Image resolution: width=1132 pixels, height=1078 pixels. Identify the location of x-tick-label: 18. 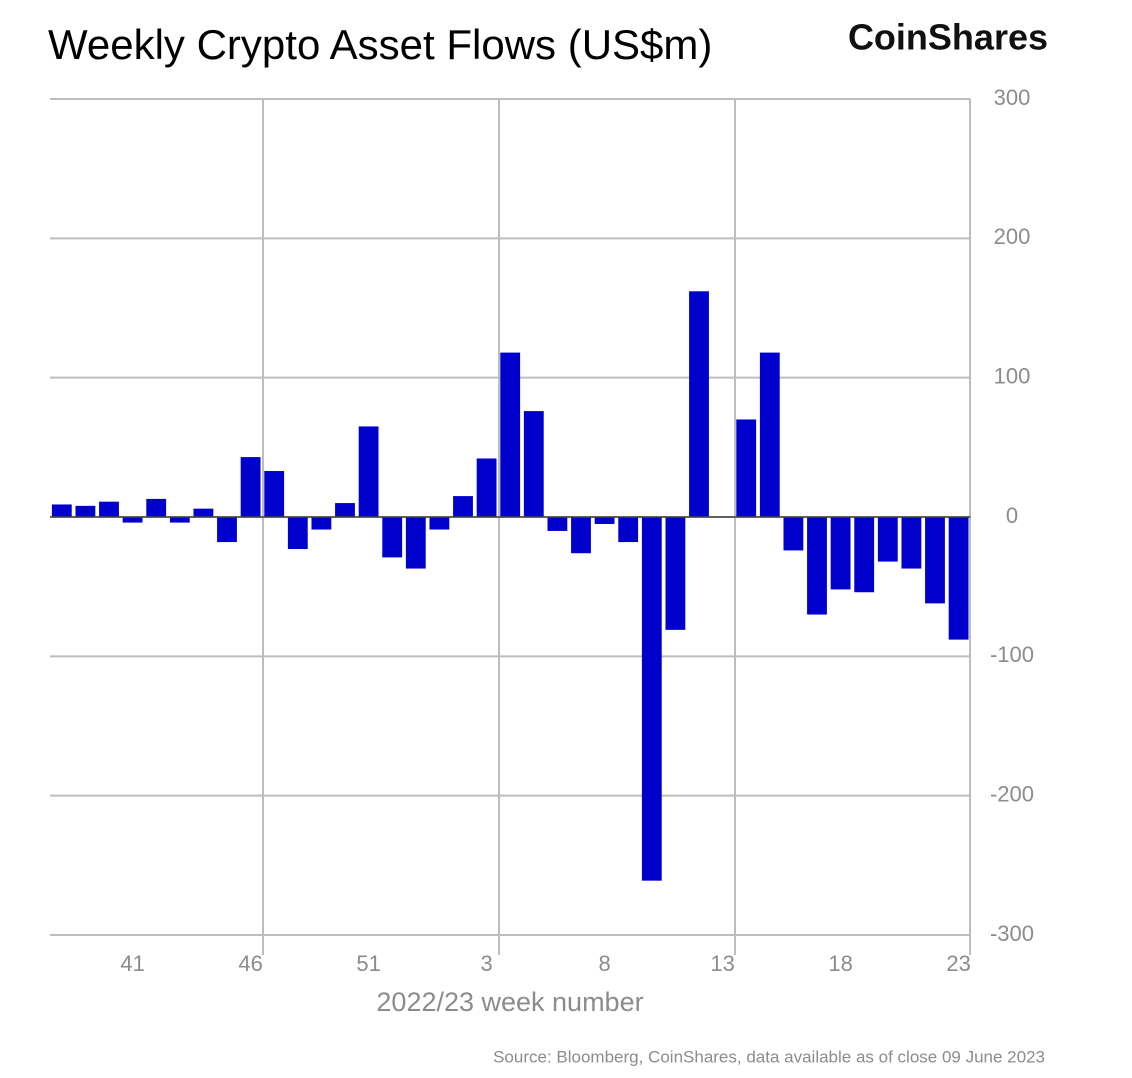
(840, 963).